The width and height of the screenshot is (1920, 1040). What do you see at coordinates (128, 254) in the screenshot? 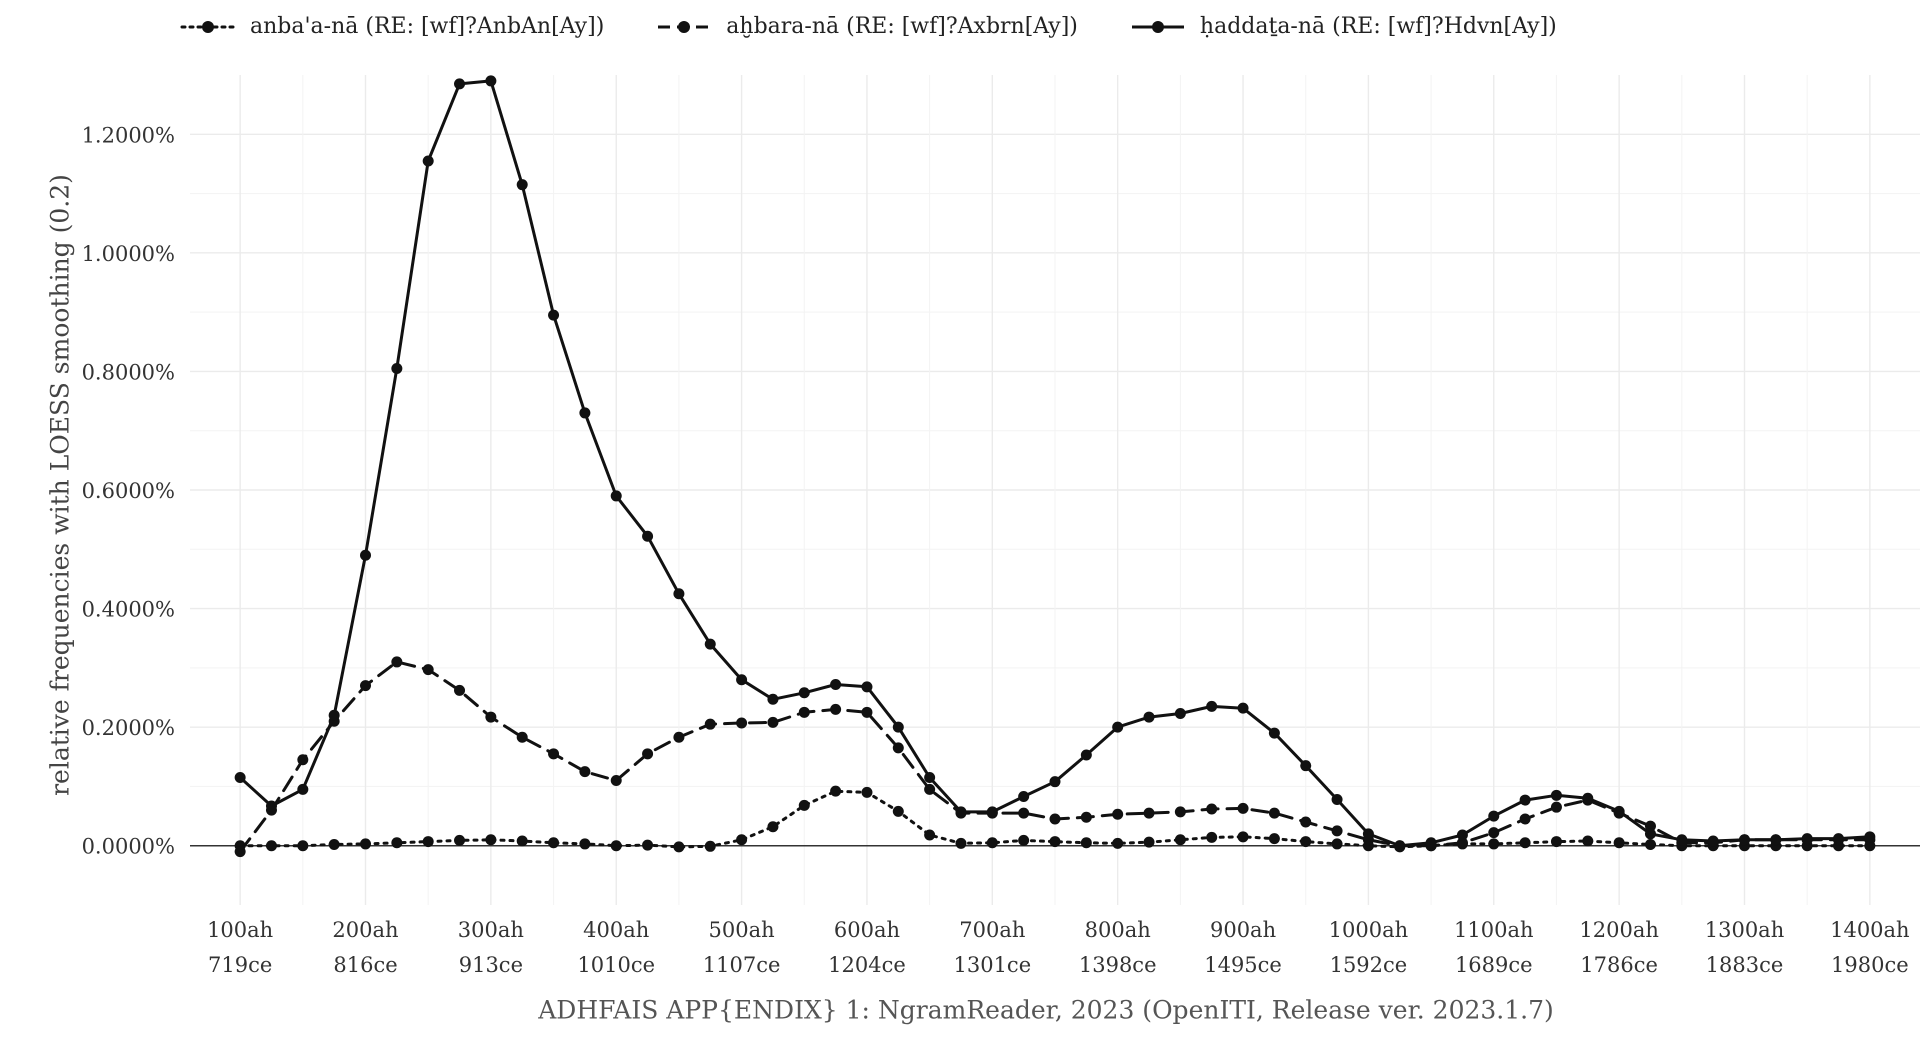
I see `y-tick-label: 1.0000%` at bounding box center [128, 254].